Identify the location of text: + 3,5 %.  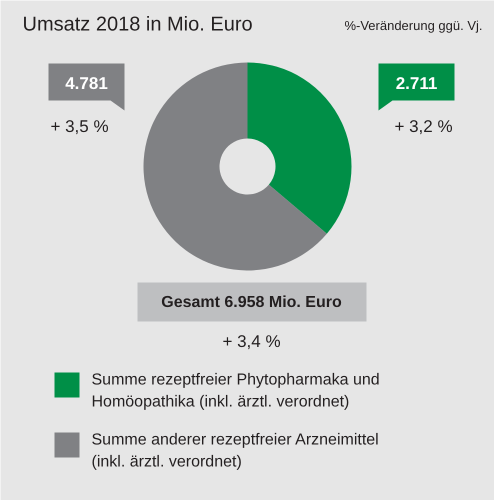
(79, 126).